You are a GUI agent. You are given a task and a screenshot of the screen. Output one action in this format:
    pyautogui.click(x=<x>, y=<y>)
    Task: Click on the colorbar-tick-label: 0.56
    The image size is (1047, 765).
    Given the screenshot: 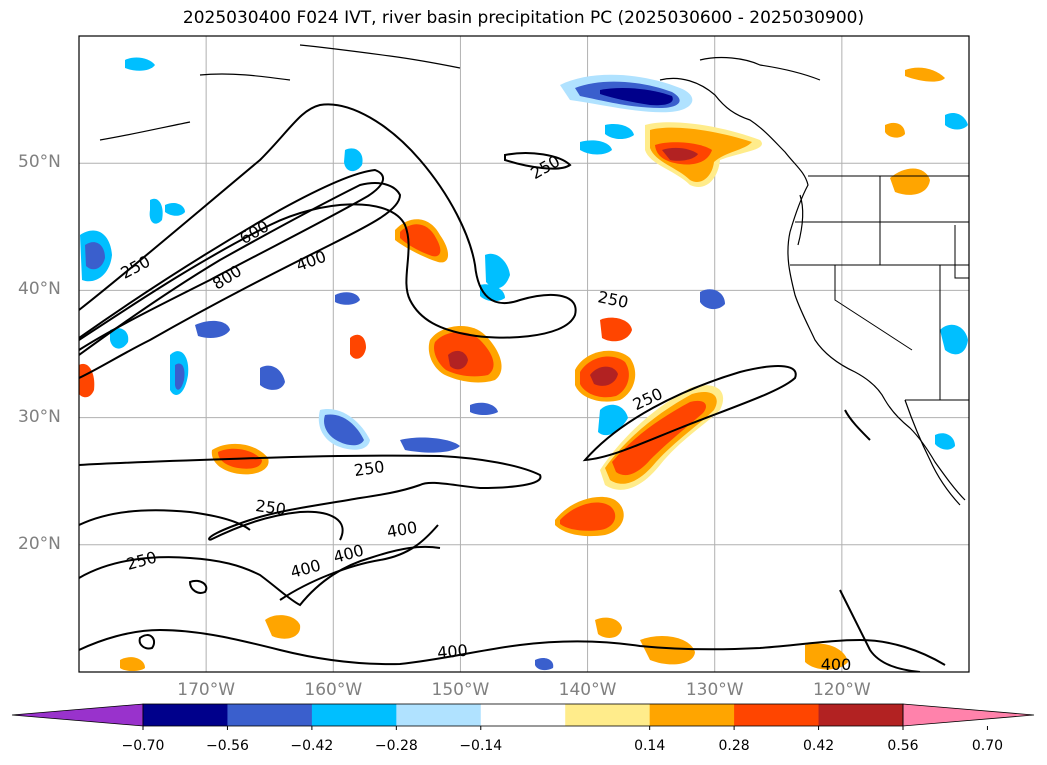 What is the action you would take?
    pyautogui.click(x=903, y=746)
    